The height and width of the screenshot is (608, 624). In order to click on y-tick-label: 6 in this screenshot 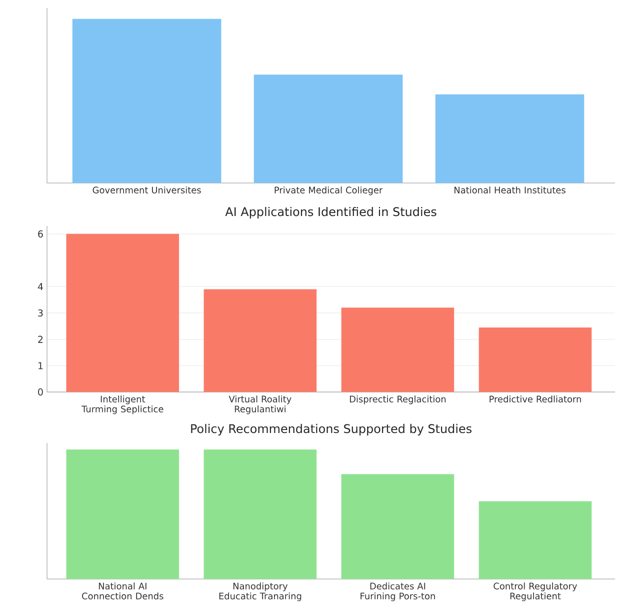, I will do `click(40, 234)`.